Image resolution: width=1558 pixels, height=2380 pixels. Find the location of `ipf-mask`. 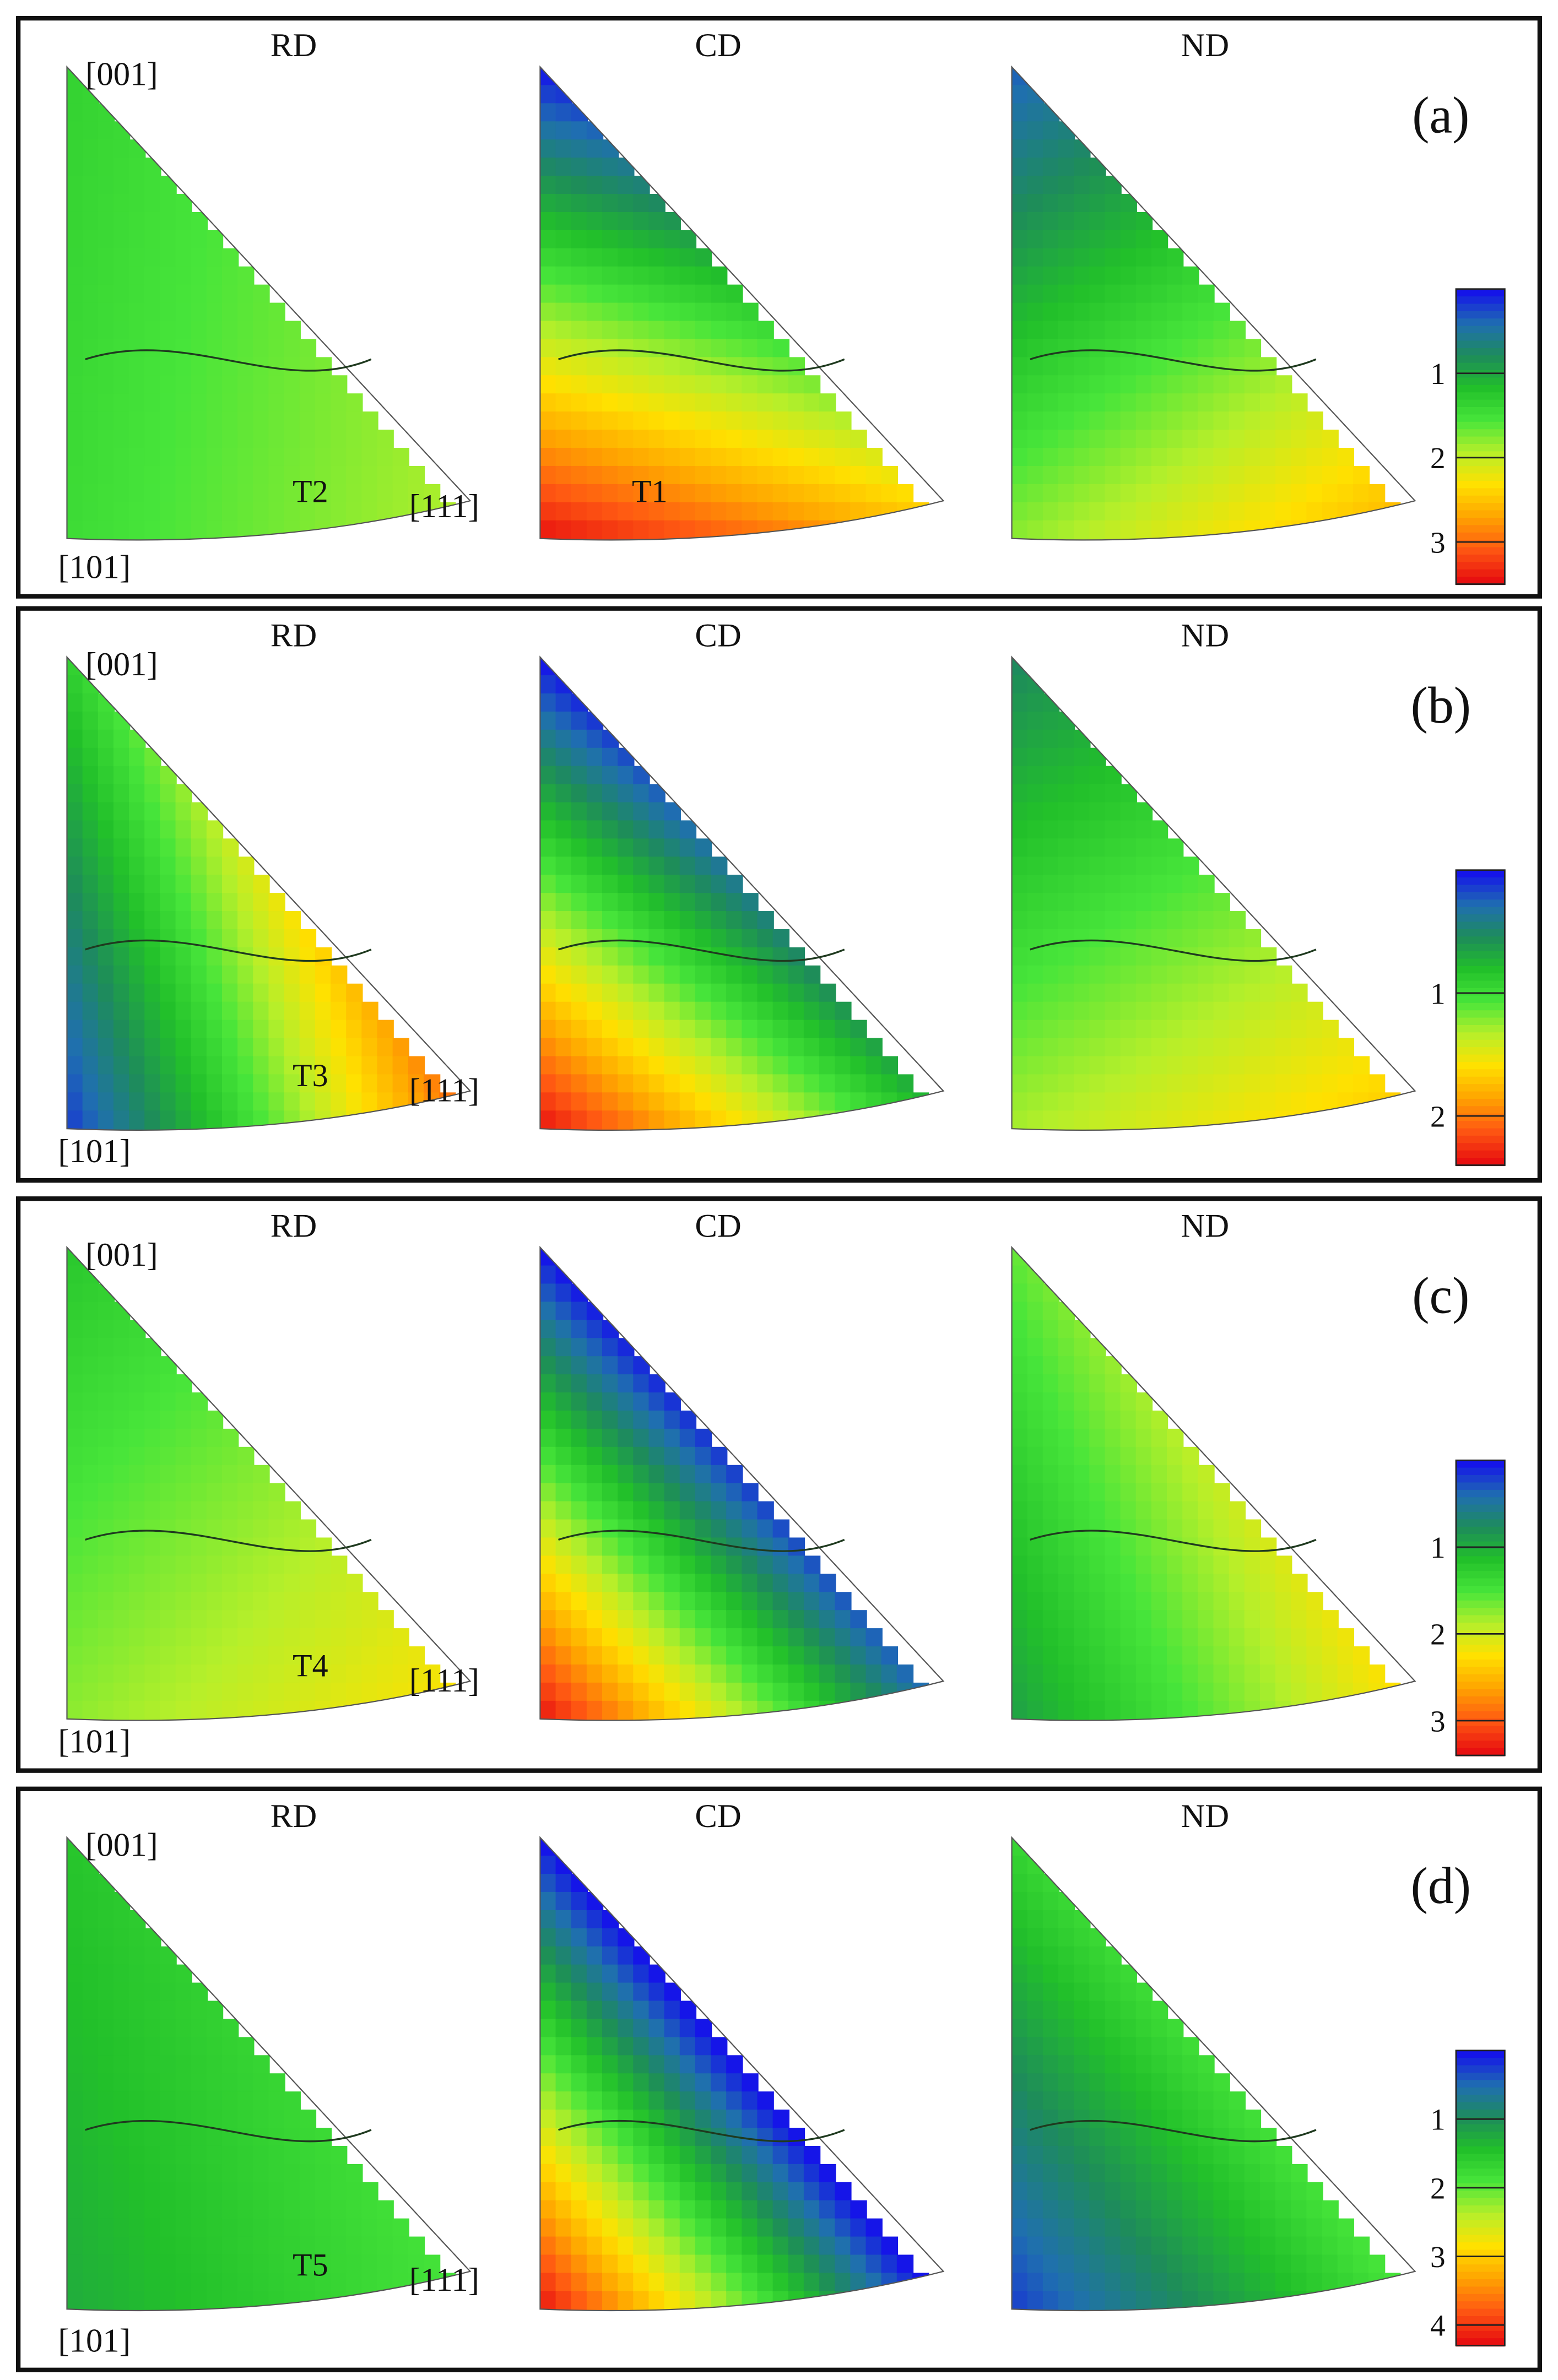

ipf-mask is located at coordinates (270, 898).